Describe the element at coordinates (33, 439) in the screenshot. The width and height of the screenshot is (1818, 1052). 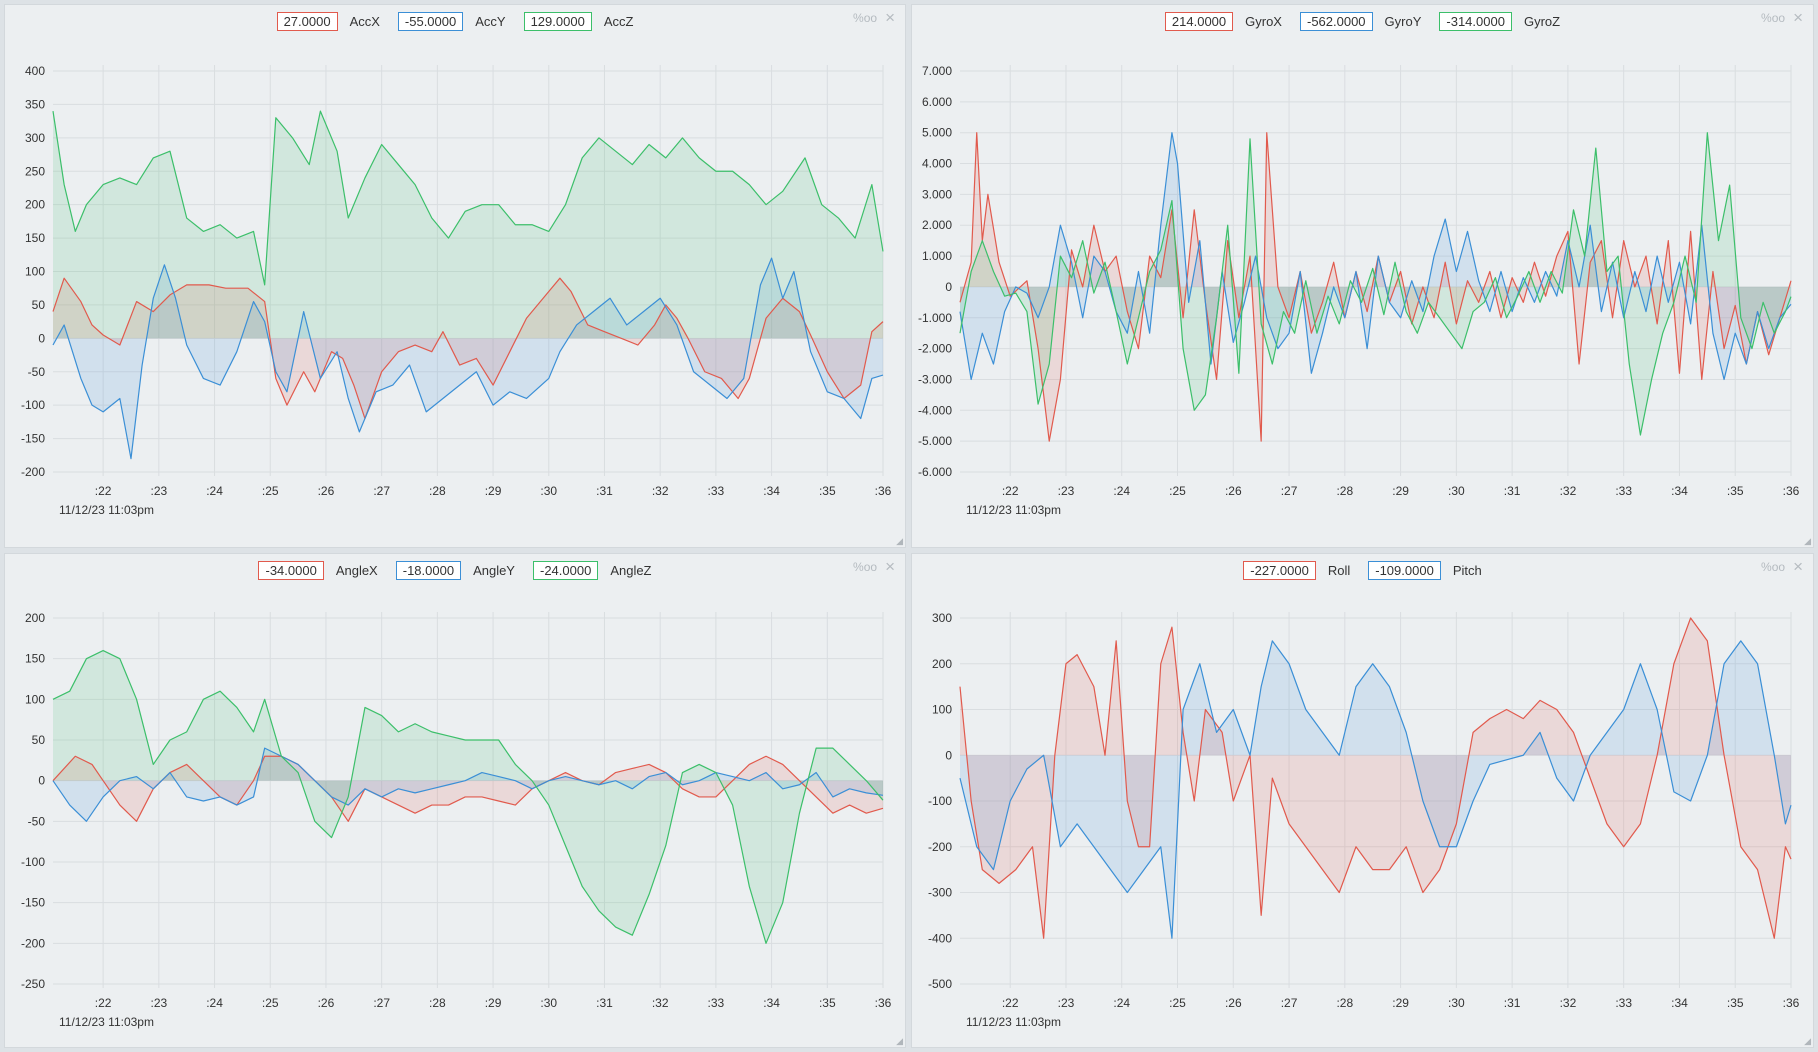
I see `y-tick-label: -150` at that location.